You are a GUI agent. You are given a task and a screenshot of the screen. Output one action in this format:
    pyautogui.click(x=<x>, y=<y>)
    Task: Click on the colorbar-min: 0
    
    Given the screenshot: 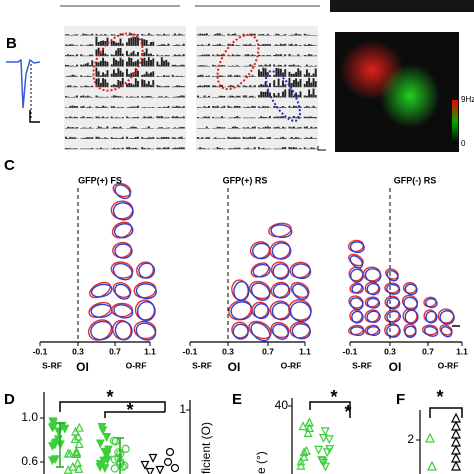 What is the action you would take?
    pyautogui.click(x=463, y=143)
    